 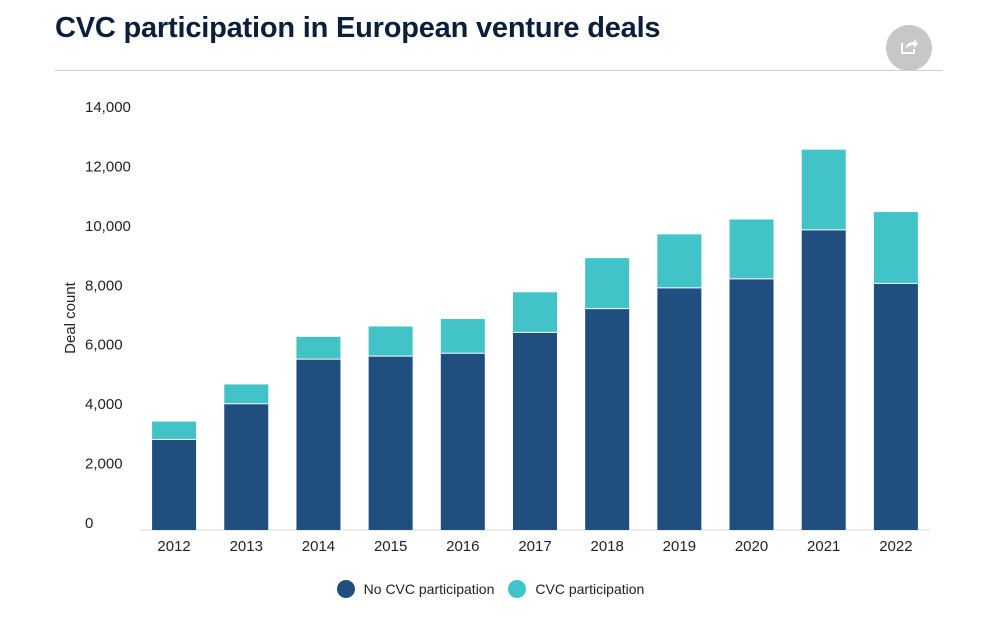 What do you see at coordinates (173, 546) in the screenshot?
I see `x-tick-label: 2012` at bounding box center [173, 546].